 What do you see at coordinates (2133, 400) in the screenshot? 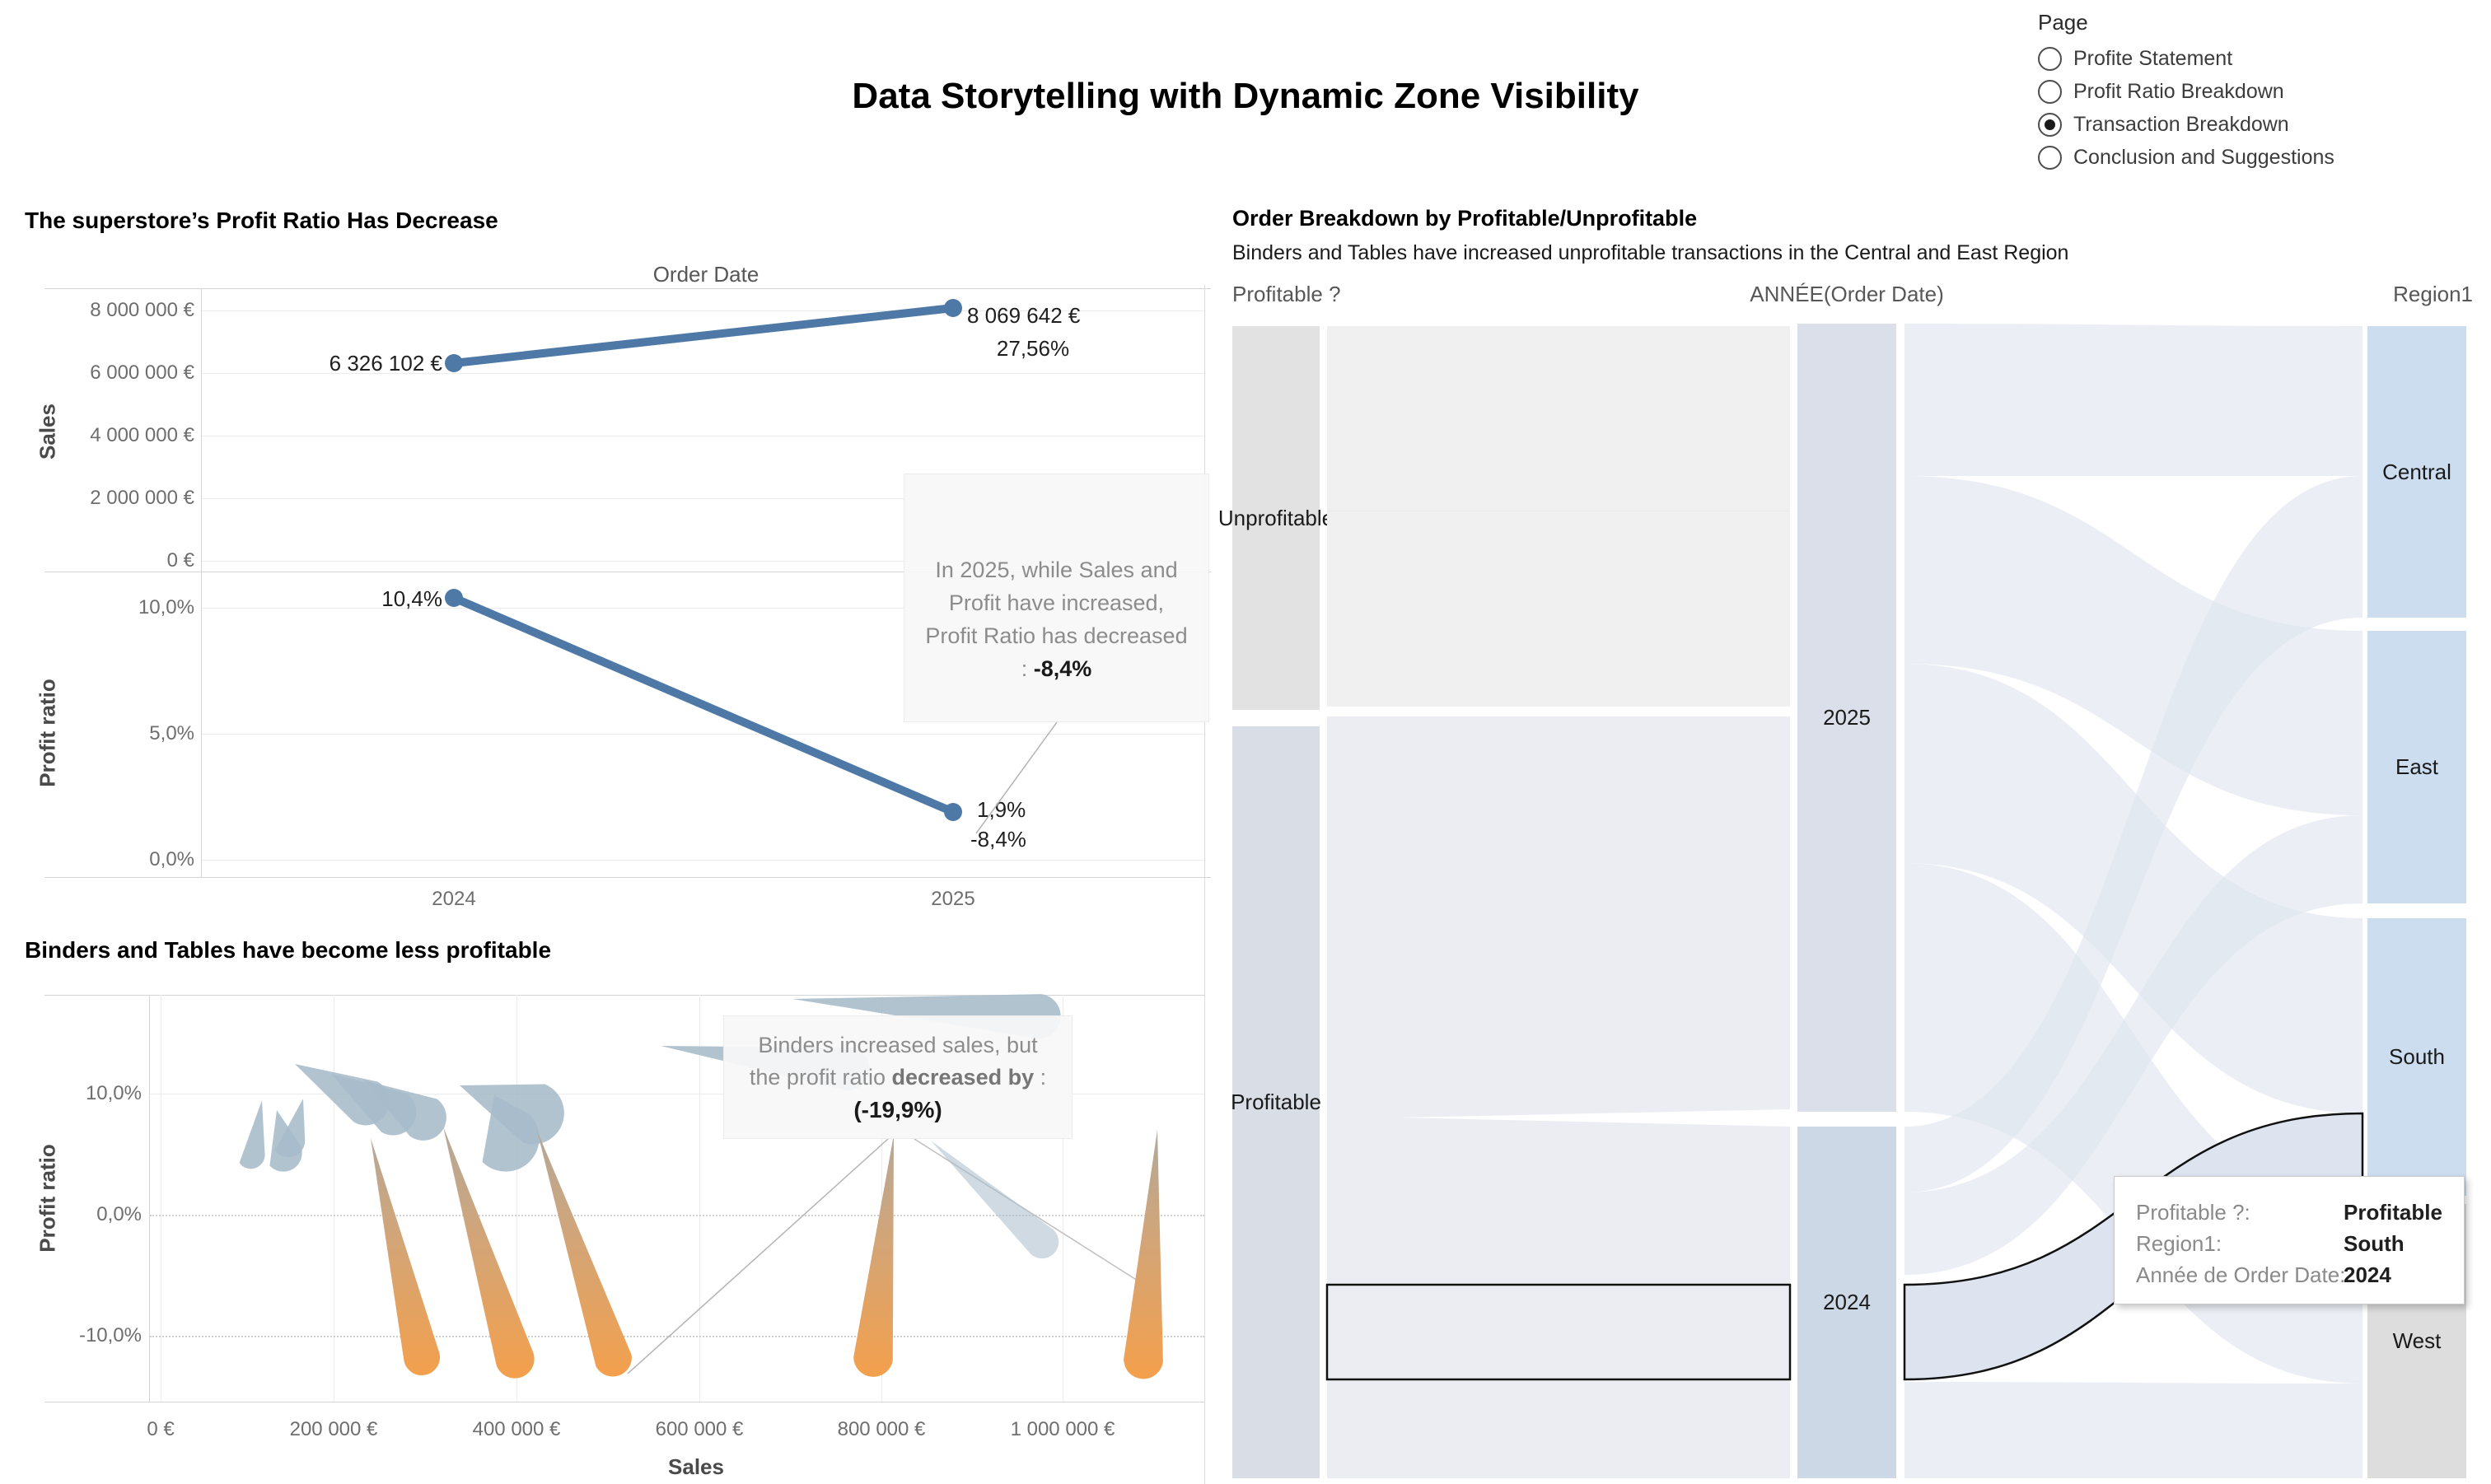
I see `flow-2025-central` at bounding box center [2133, 400].